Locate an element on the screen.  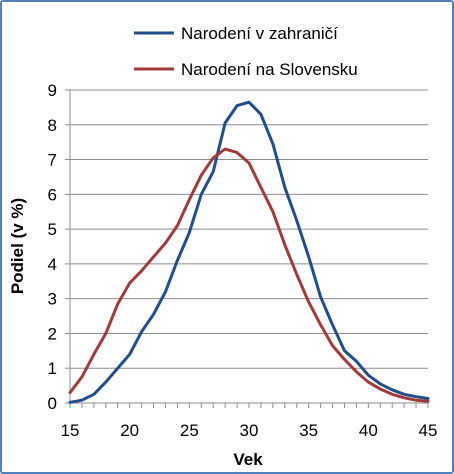
legend-label-zahranici: Narodení v zahraničí is located at coordinates (259, 33).